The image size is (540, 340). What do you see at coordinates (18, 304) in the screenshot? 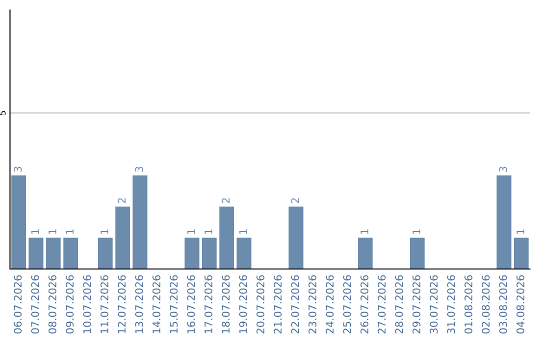
I see `x-tick-label: 06.07.2026` at bounding box center [18, 304].